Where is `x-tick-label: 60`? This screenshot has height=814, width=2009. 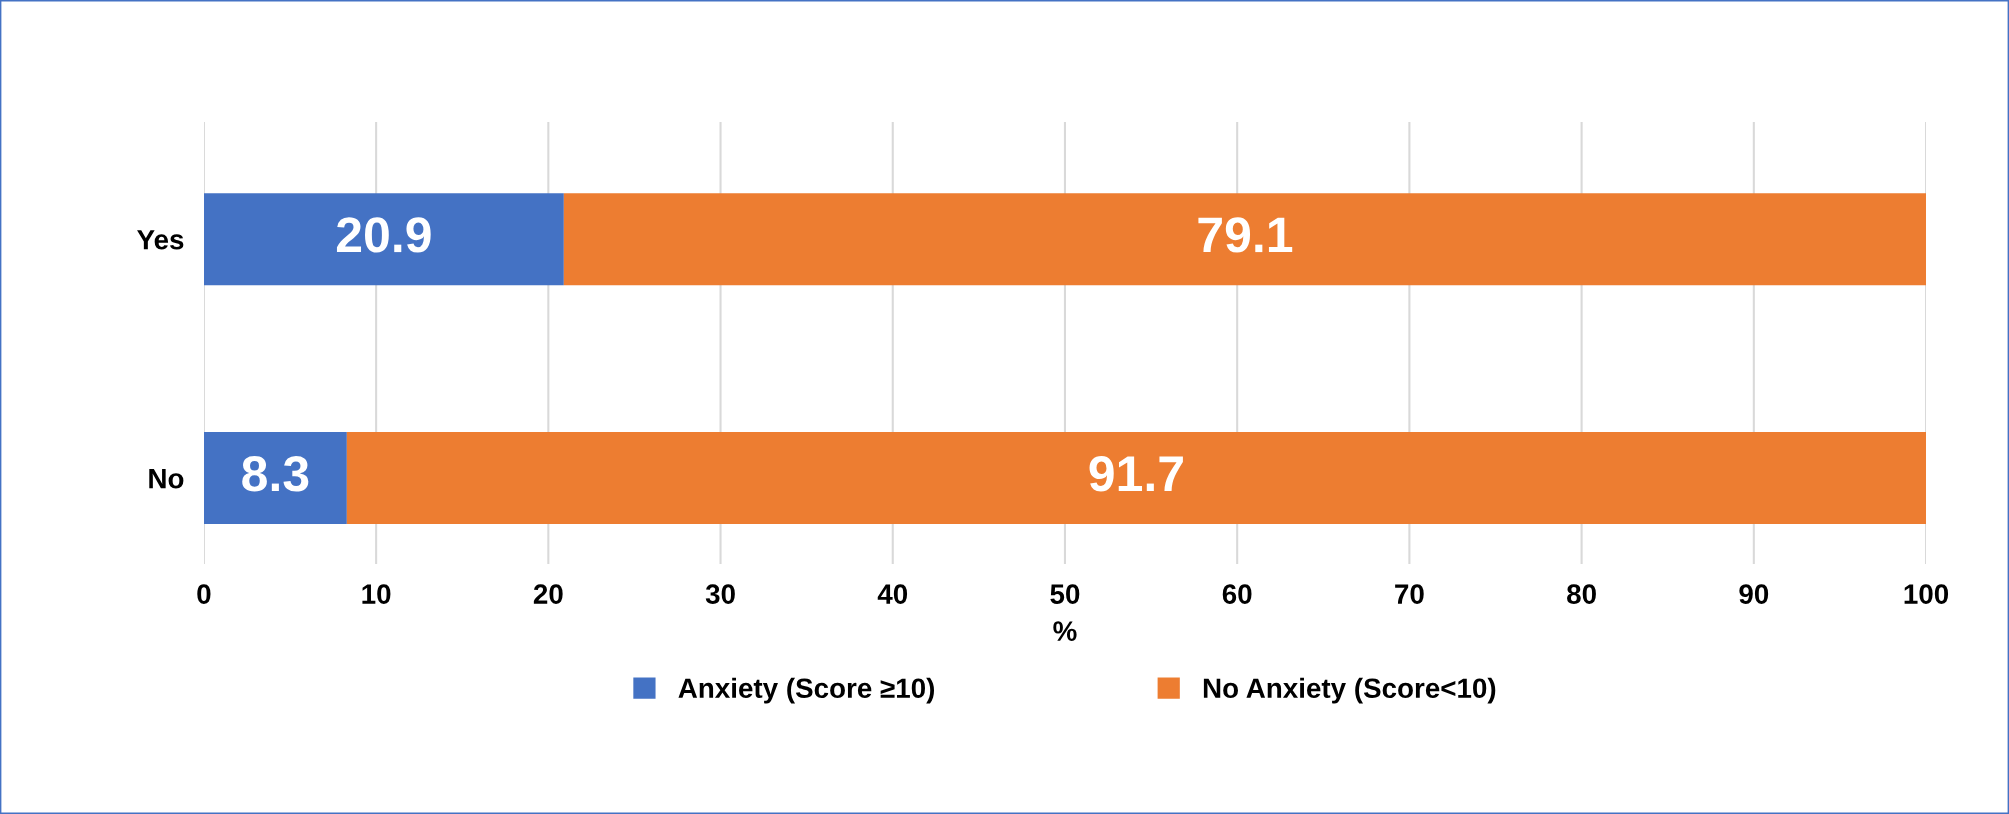 x-tick-label: 60 is located at coordinates (1237, 594).